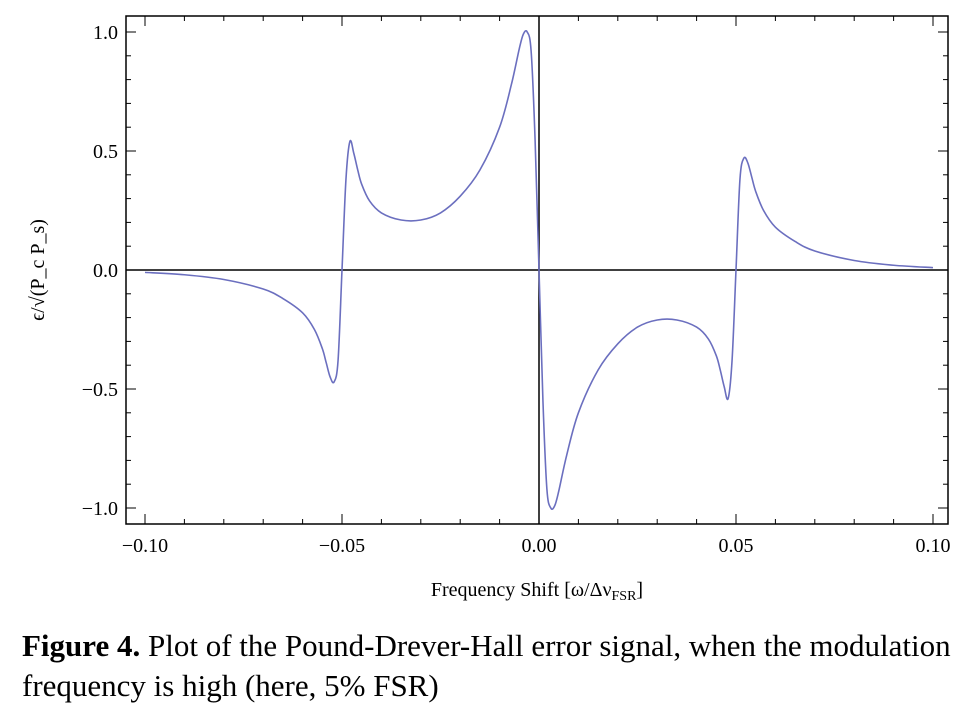 This screenshot has width=970, height=716. I want to click on x-axis-label: Frequency Shift [ω/ΔνFSR], so click(537, 591).